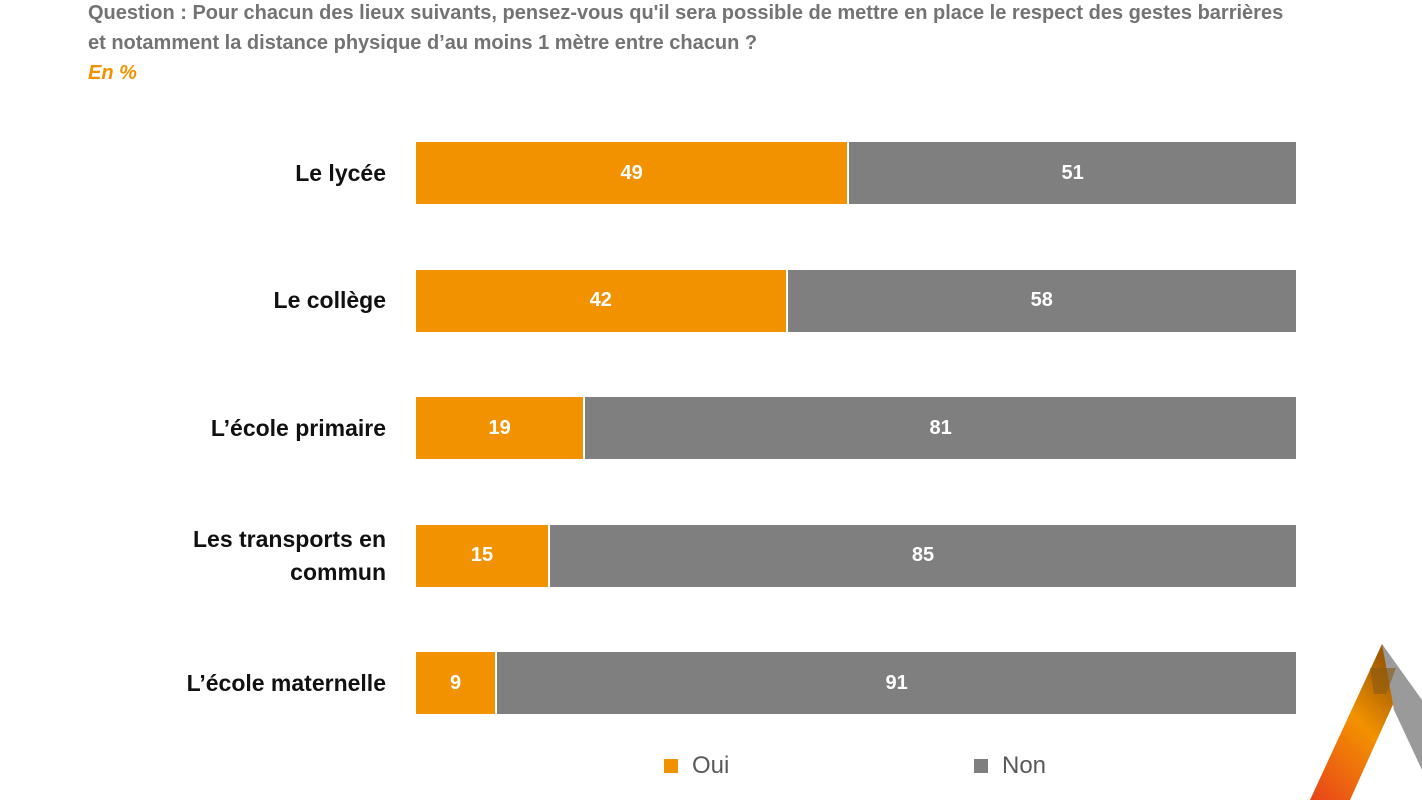 The width and height of the screenshot is (1422, 800). I want to click on bar-value-label: 19, so click(499, 427).